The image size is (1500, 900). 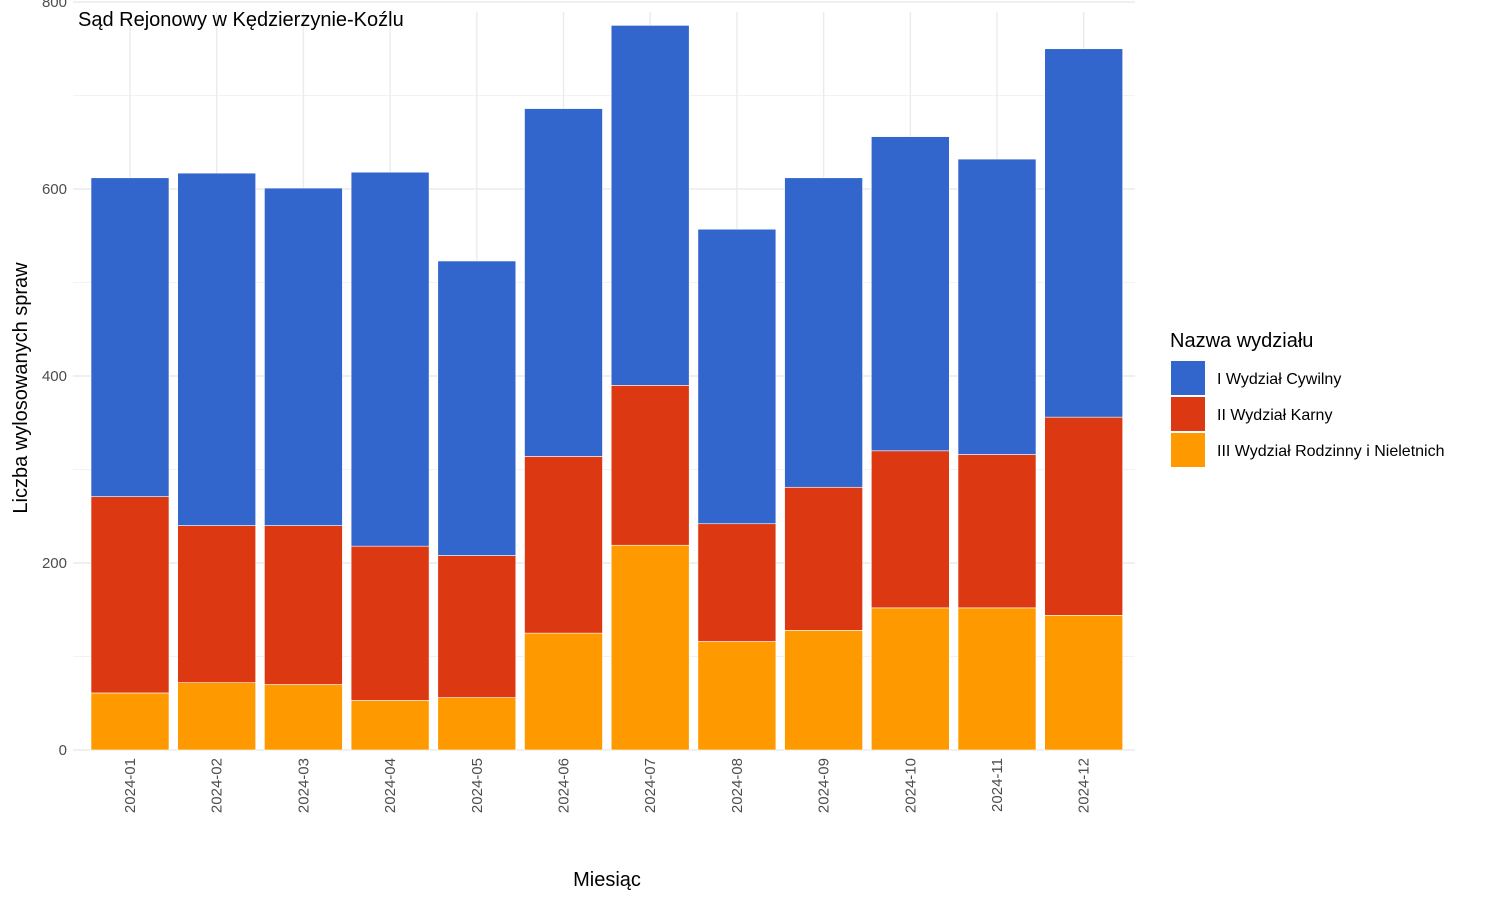 I want to click on y-tick-label: 800, so click(x=54, y=5).